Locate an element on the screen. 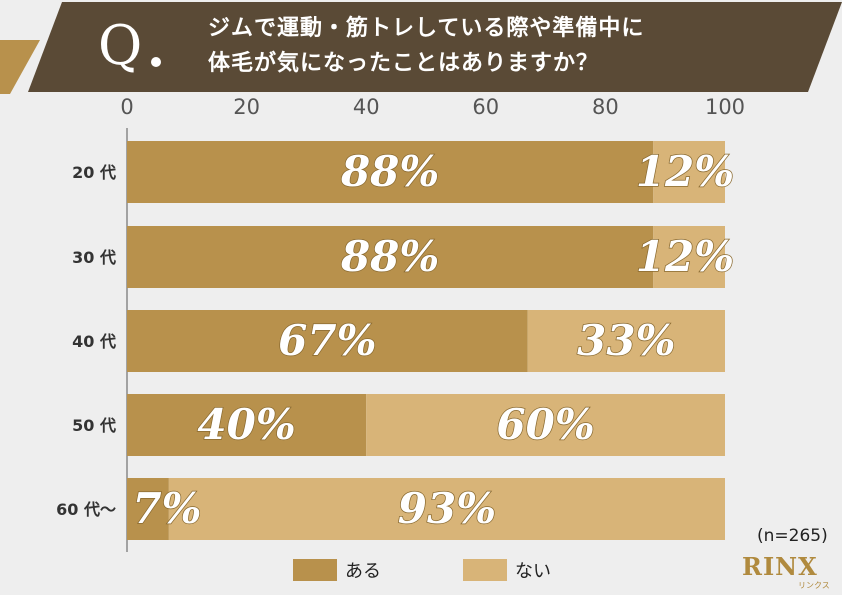 The image size is (842, 595). legend-item-no: ない is located at coordinates (507, 570).